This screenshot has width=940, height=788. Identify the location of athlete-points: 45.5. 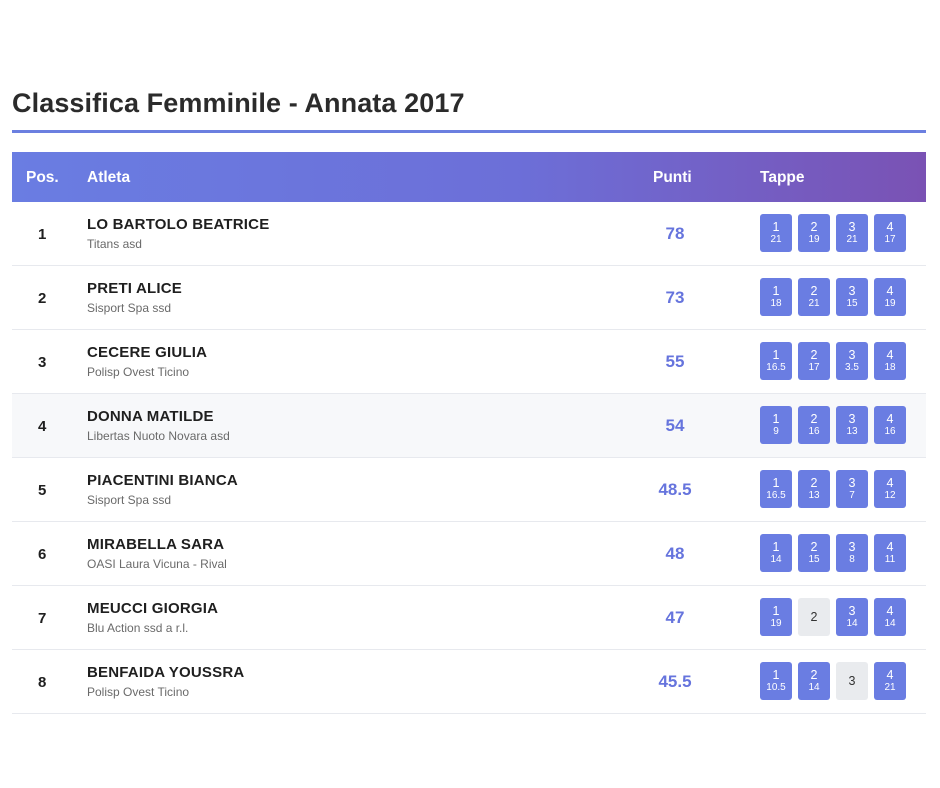
(675, 681).